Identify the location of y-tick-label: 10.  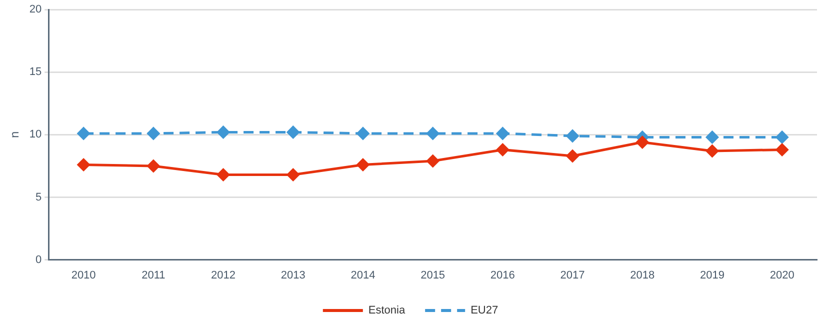
(35, 134).